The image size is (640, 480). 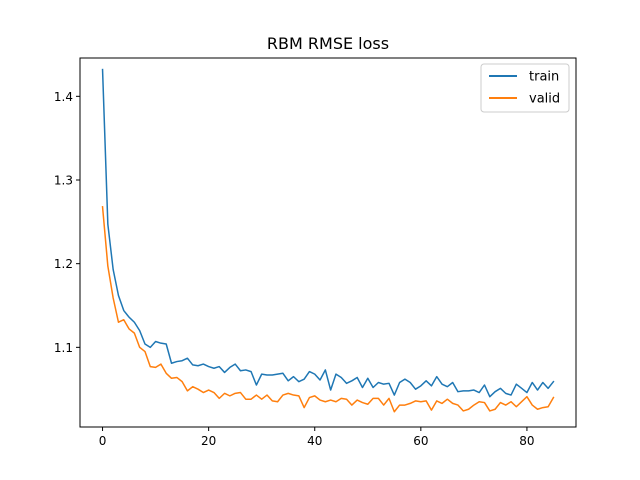 What do you see at coordinates (544, 77) in the screenshot?
I see `legend-label-train: train` at bounding box center [544, 77].